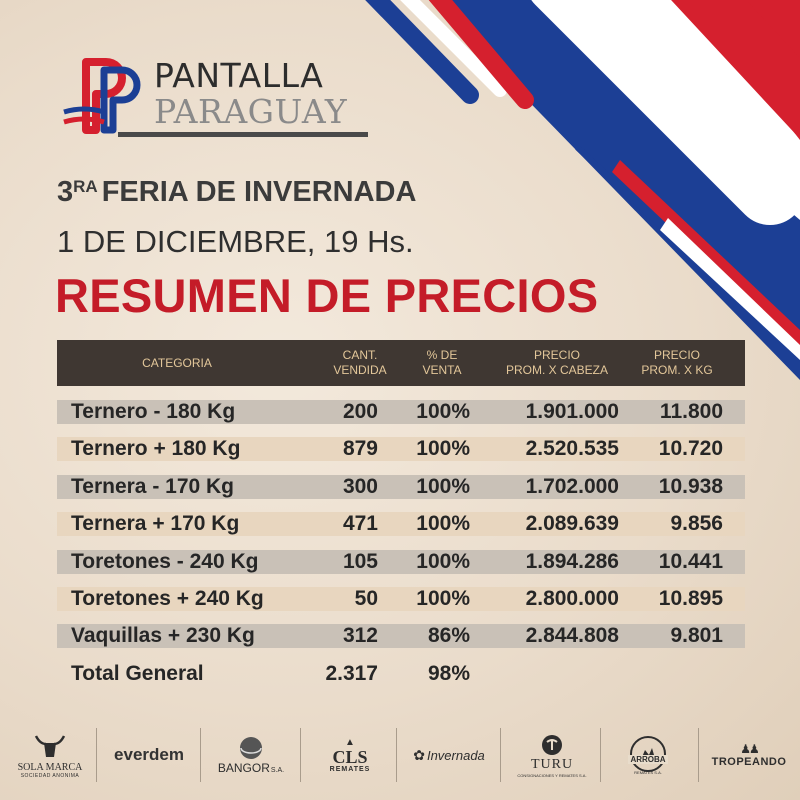 This screenshot has width=800, height=800. Describe the element at coordinates (251, 768) in the screenshot. I see `sponsor-name: BANGORS.A.` at that location.